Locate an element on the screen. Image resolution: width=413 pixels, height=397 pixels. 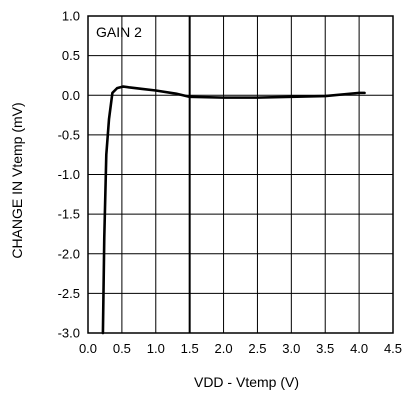
y-tick-label: -0.5 is located at coordinates (69, 134).